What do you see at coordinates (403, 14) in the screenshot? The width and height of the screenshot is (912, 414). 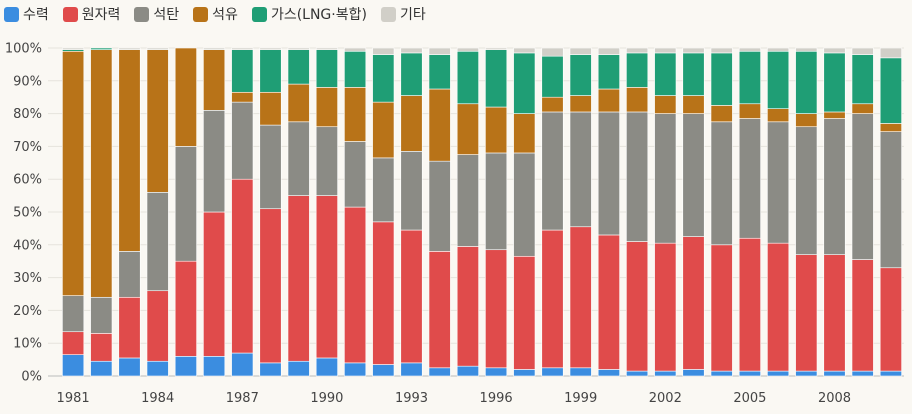 I see `legend-item-5: 기타` at bounding box center [403, 14].